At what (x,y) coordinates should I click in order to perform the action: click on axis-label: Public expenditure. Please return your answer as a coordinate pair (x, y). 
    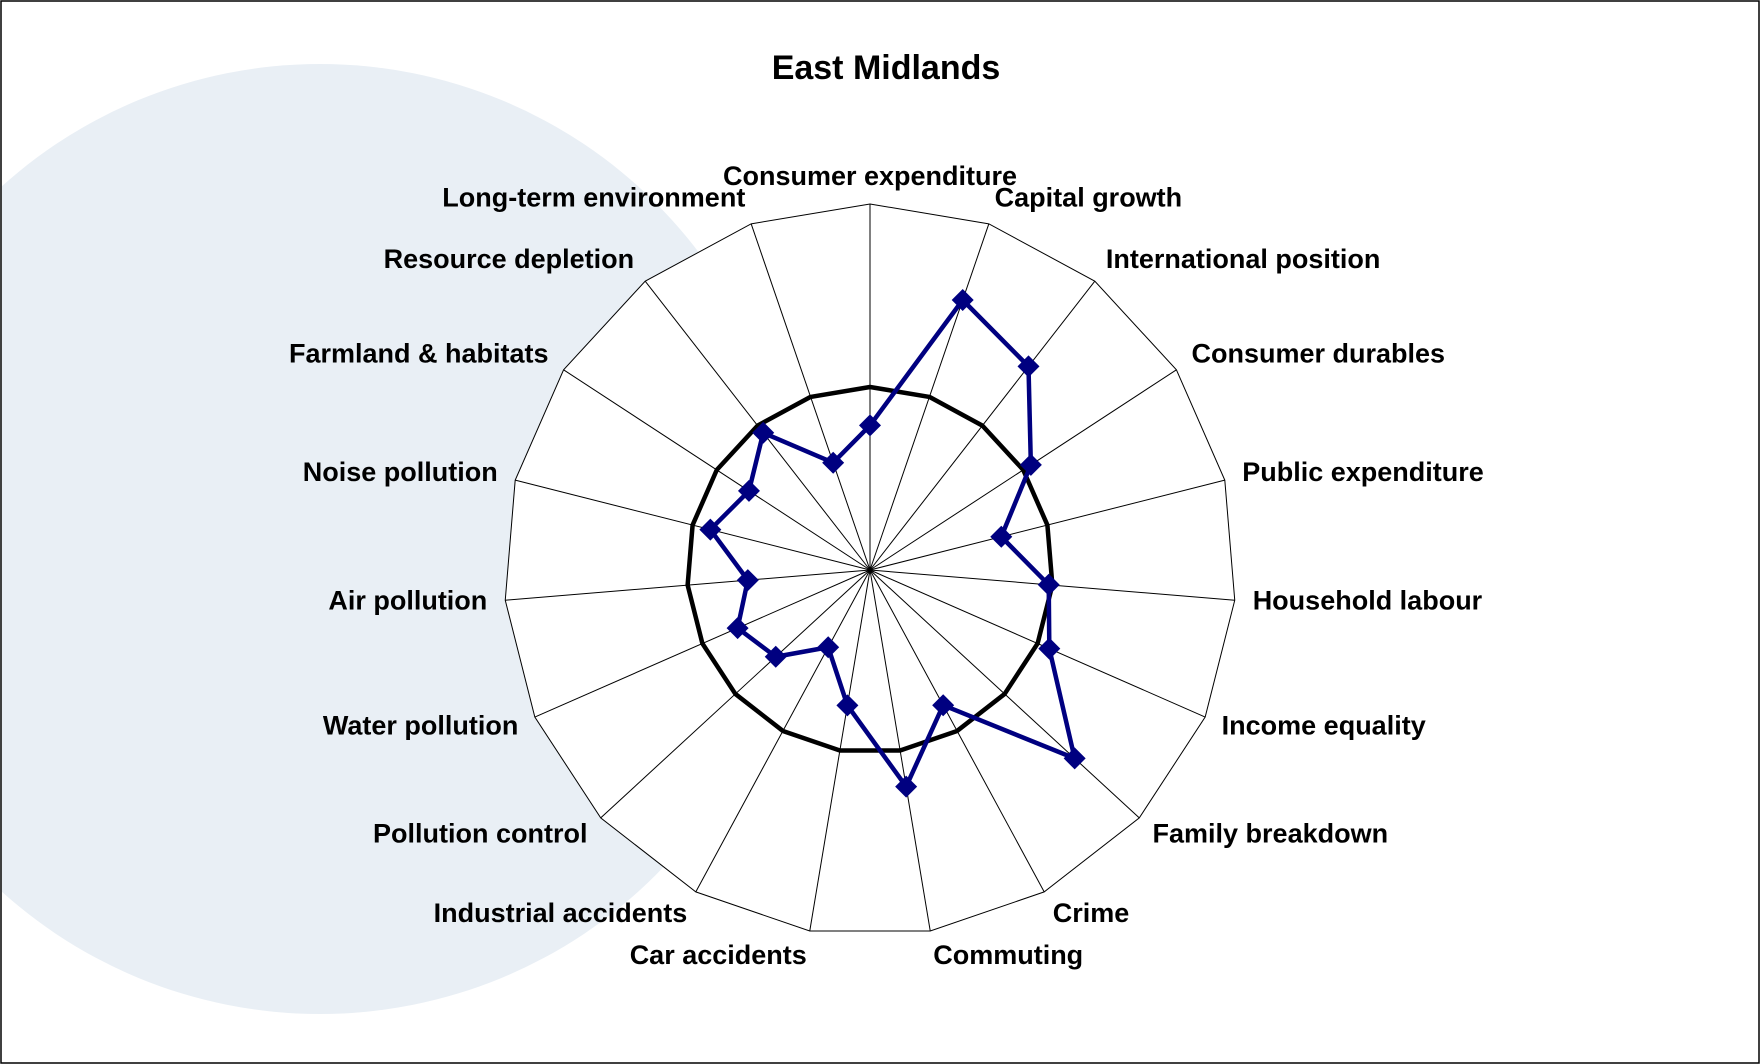
    Looking at the image, I should click on (1363, 472).